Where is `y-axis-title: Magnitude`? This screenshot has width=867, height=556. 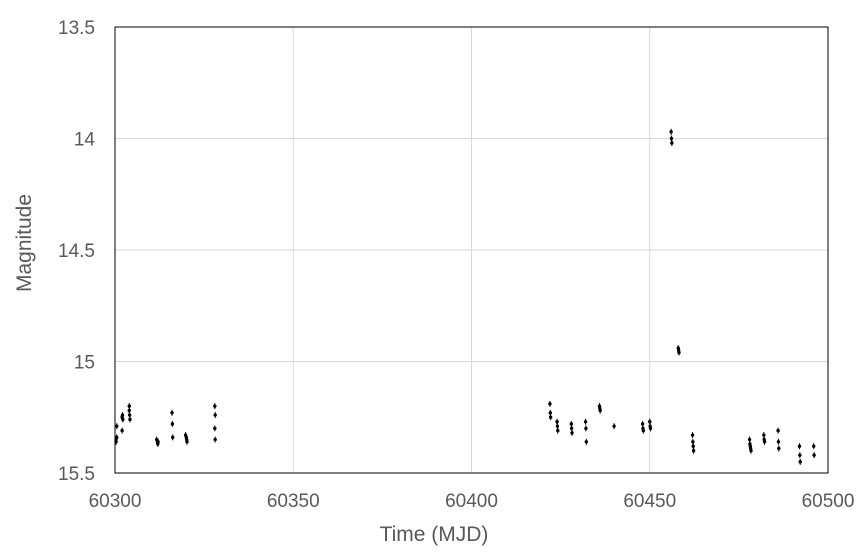 y-axis-title: Magnitude is located at coordinates (24, 243).